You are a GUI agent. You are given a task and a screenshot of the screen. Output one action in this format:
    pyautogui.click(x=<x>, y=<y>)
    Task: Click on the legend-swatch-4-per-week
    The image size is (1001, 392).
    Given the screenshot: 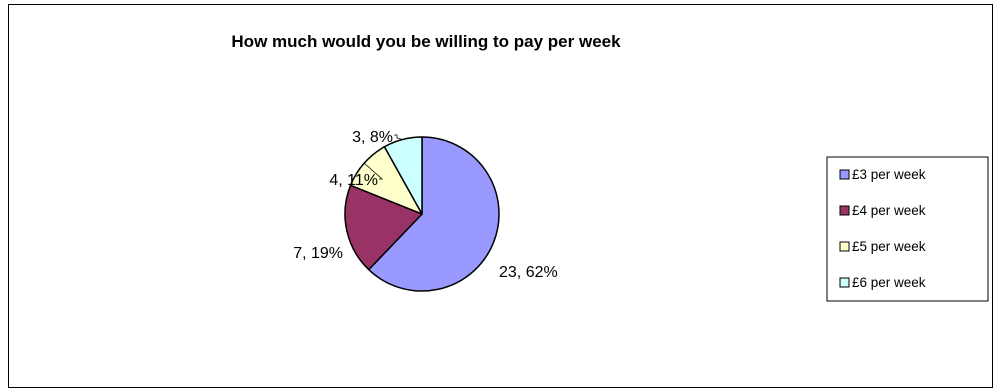 What is the action you would take?
    pyautogui.click(x=844, y=210)
    